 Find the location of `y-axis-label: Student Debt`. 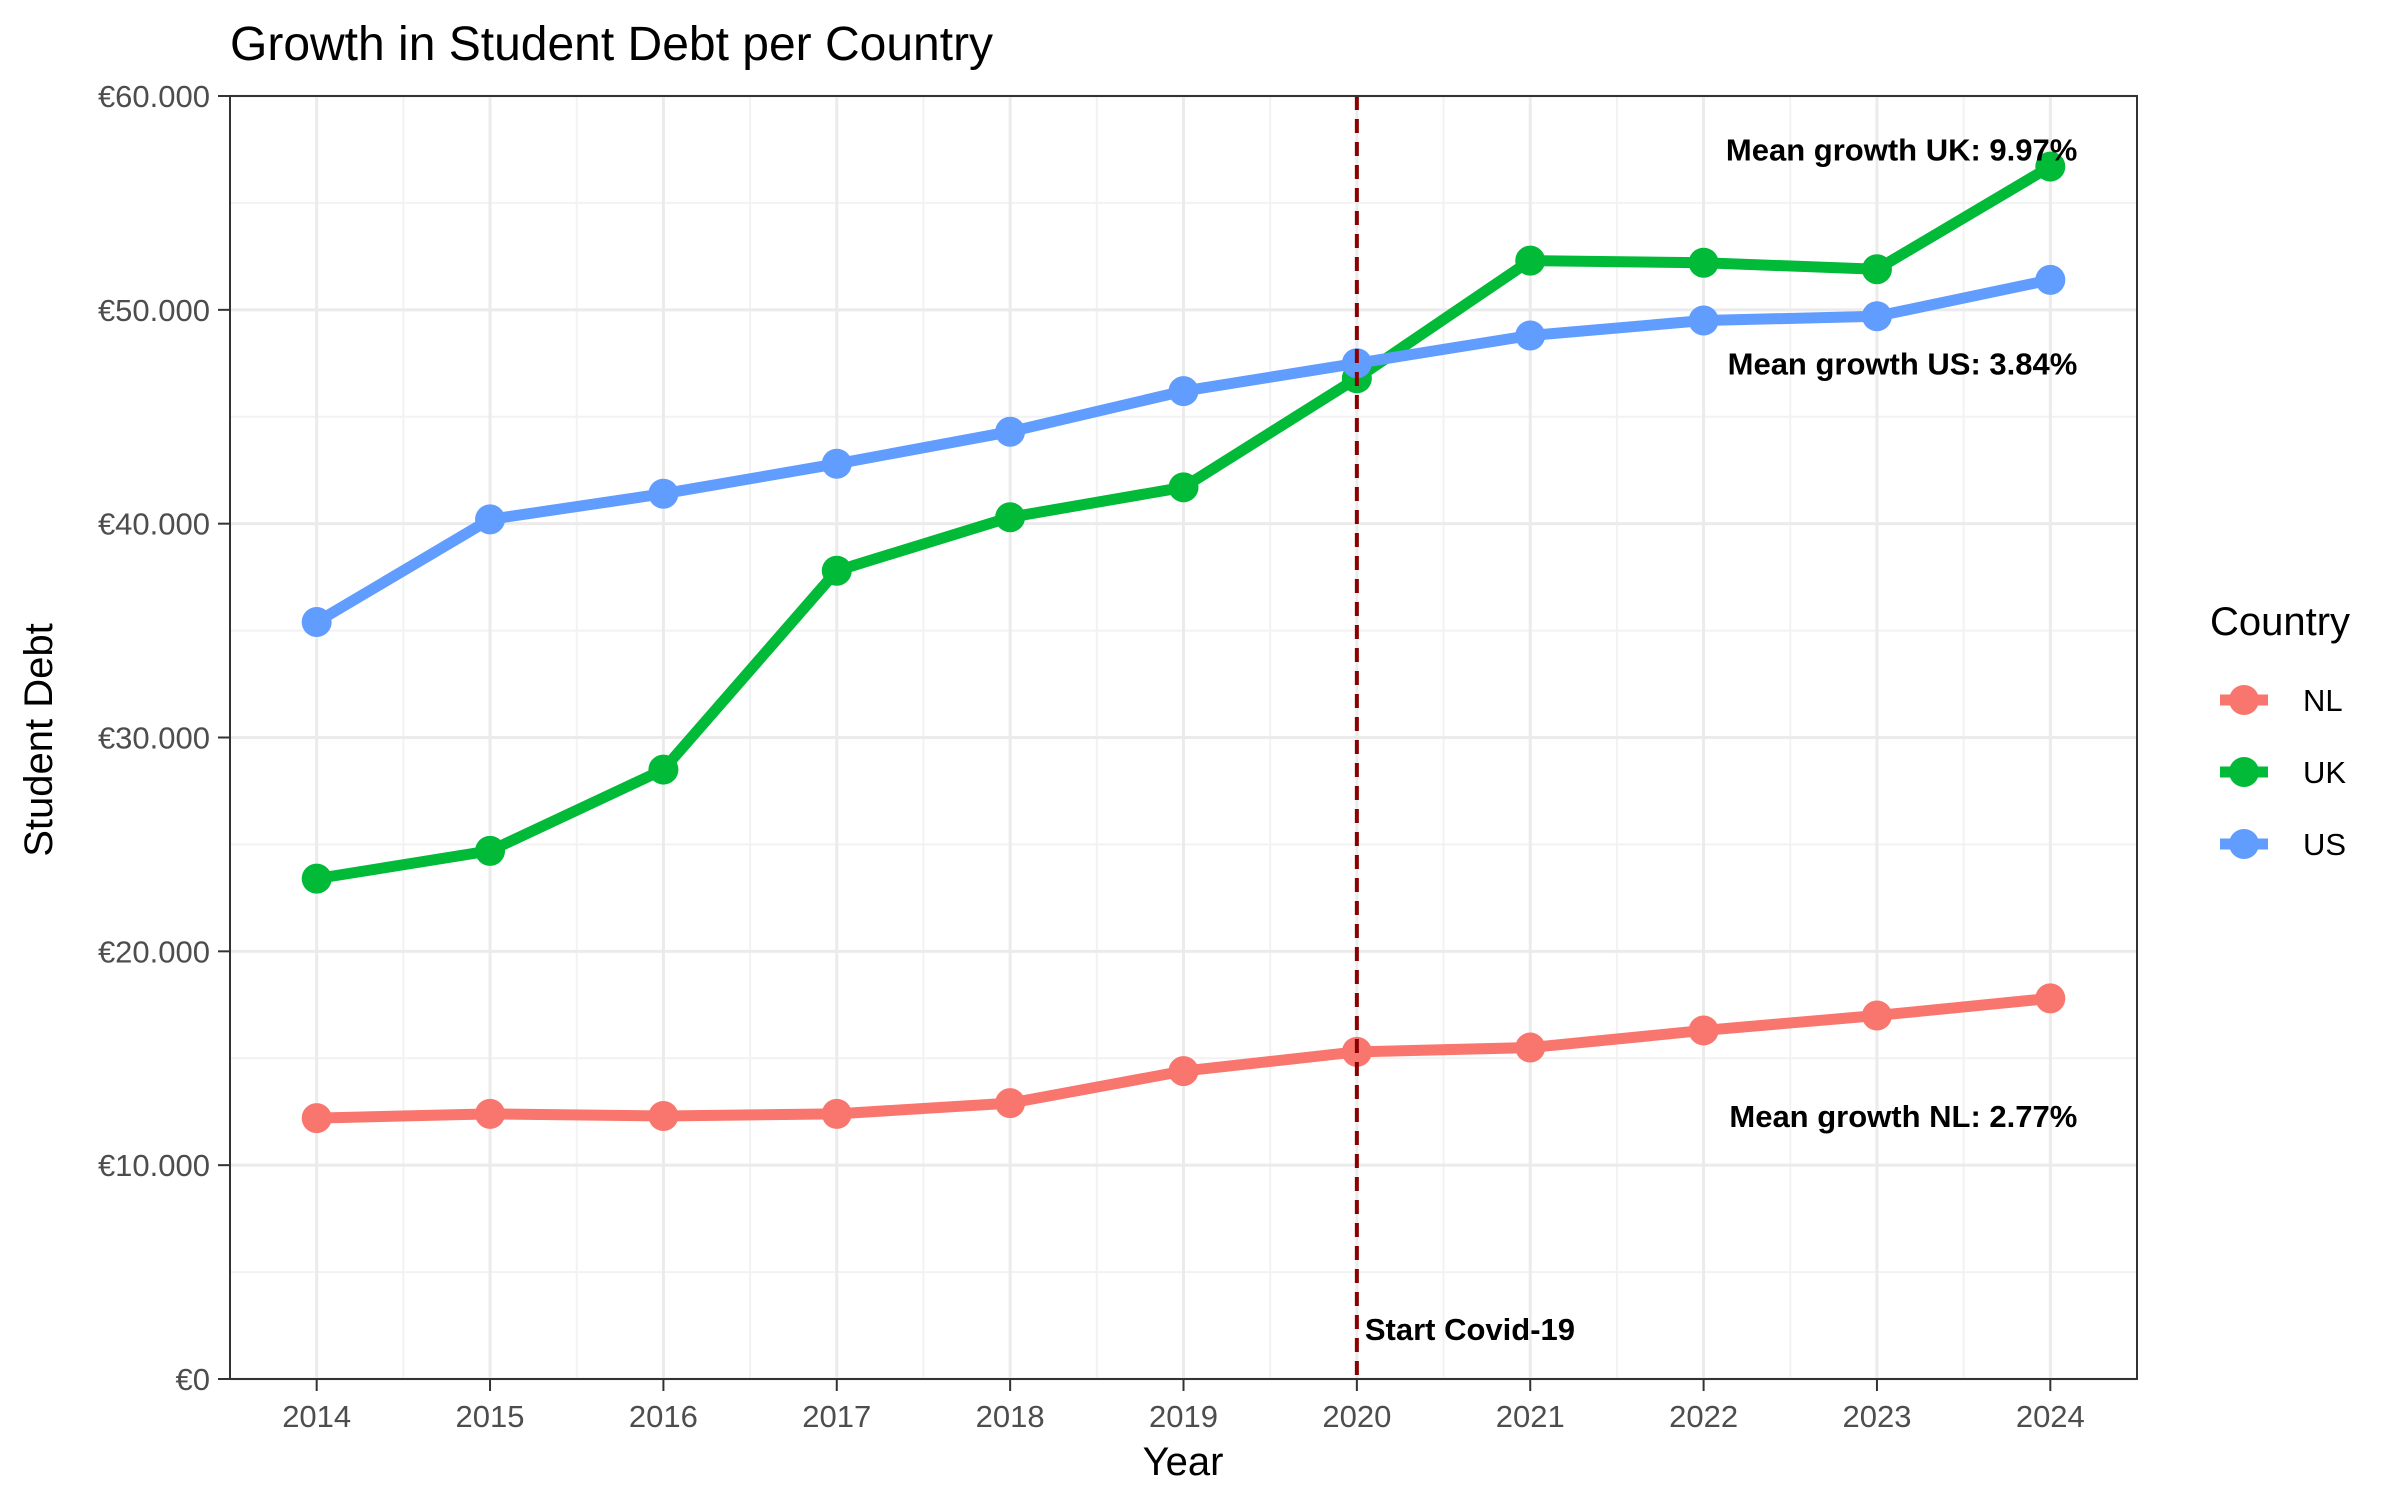

y-axis-label: Student Debt is located at coordinates (39, 740).